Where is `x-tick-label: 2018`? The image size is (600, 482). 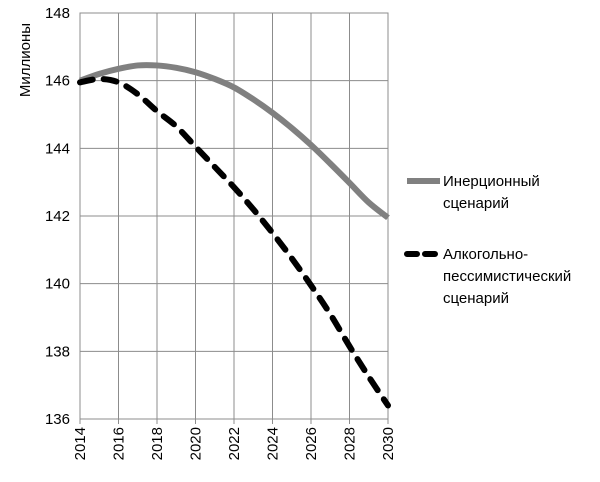
x-tick-label: 2018 is located at coordinates (157, 443).